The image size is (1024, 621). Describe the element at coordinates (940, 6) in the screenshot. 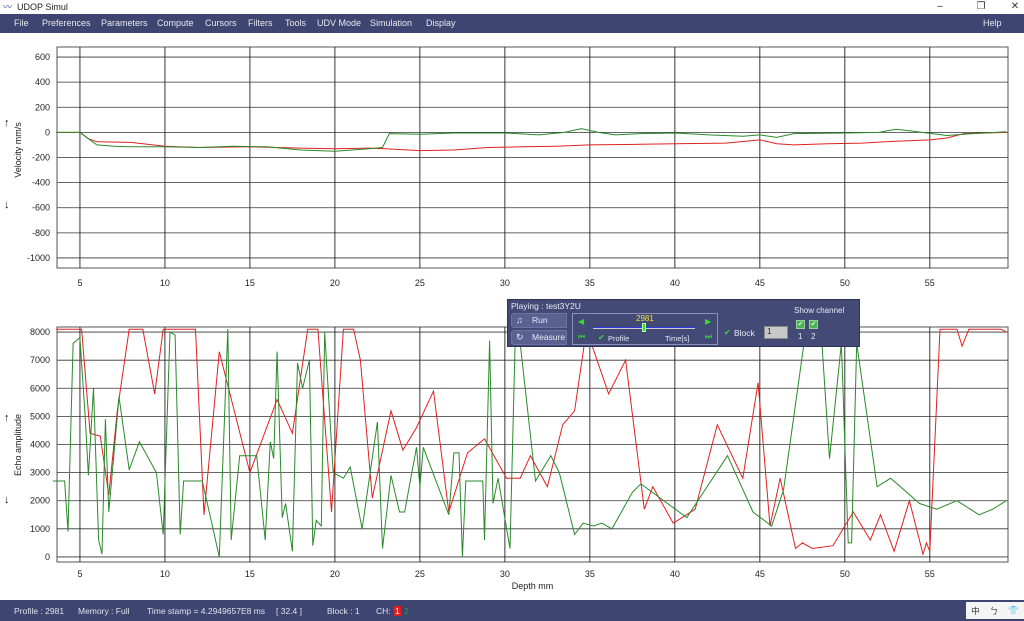

I see `minimize-icon: –` at that location.